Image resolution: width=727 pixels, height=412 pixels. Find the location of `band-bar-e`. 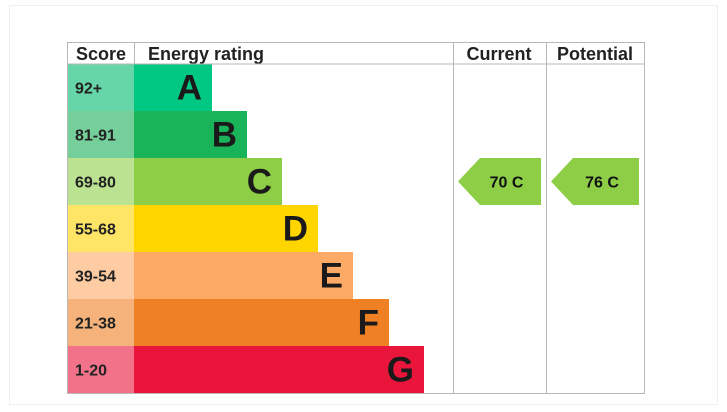

band-bar-e is located at coordinates (243, 275).